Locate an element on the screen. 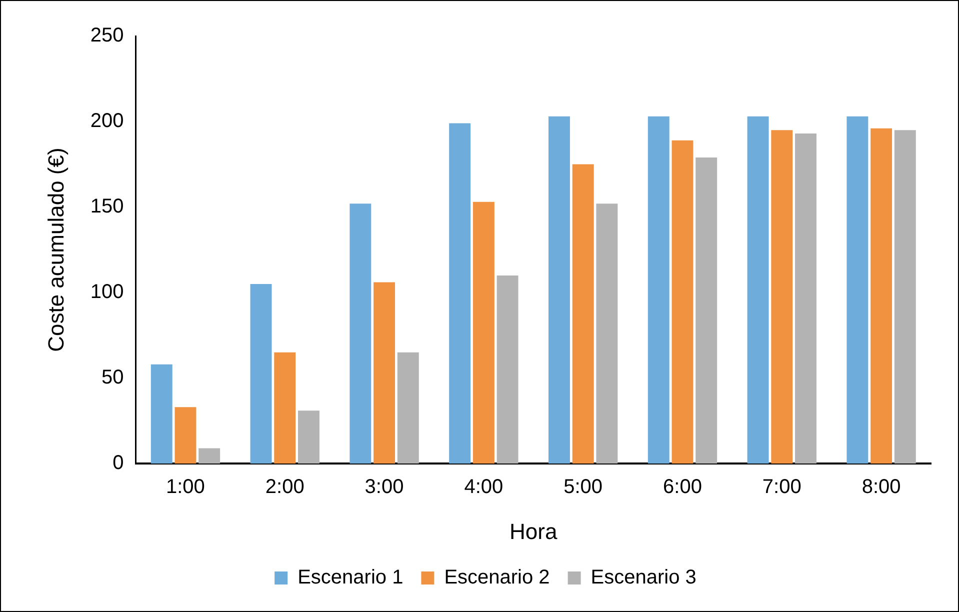 The width and height of the screenshot is (959, 612). y-tick-label: 0 is located at coordinates (118, 463).